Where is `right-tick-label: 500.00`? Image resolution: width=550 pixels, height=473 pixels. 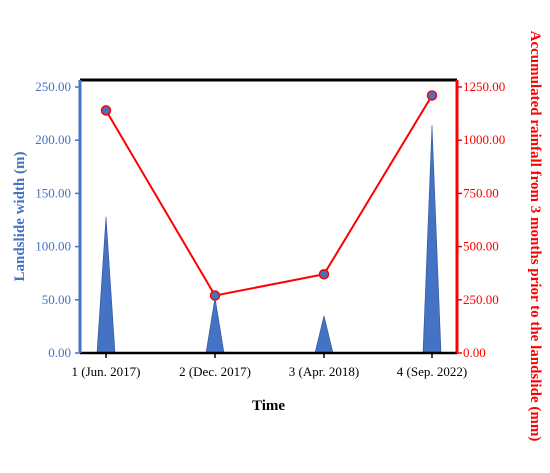 right-tick-label: 500.00 is located at coordinates (481, 246).